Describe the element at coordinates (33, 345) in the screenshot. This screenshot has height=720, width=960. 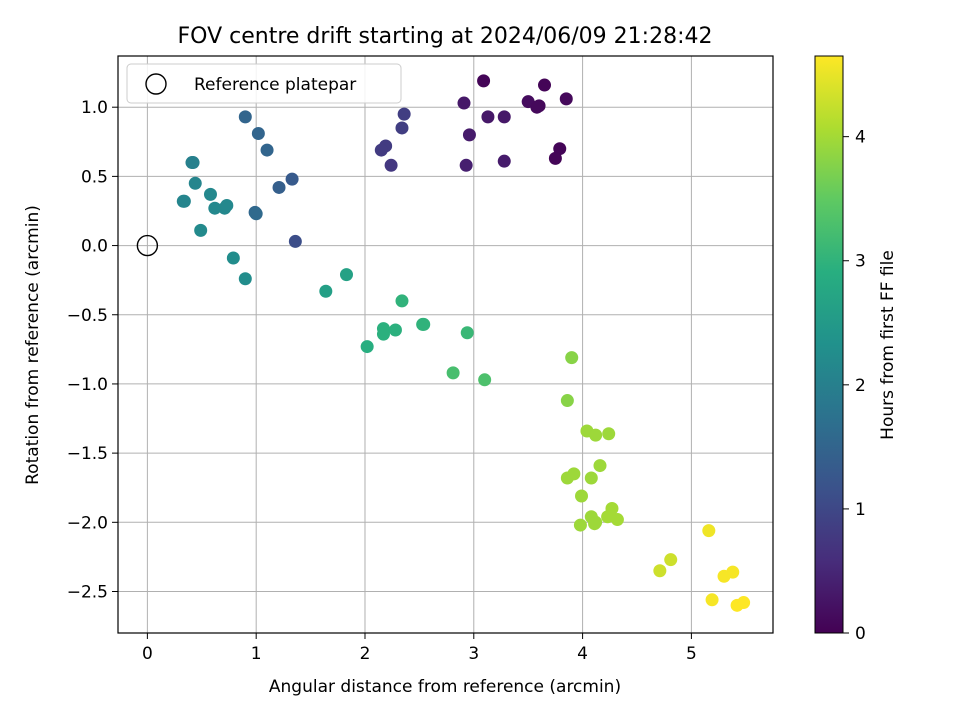
I see `y-axis-label: Rotation from reference (arcmin)` at that location.